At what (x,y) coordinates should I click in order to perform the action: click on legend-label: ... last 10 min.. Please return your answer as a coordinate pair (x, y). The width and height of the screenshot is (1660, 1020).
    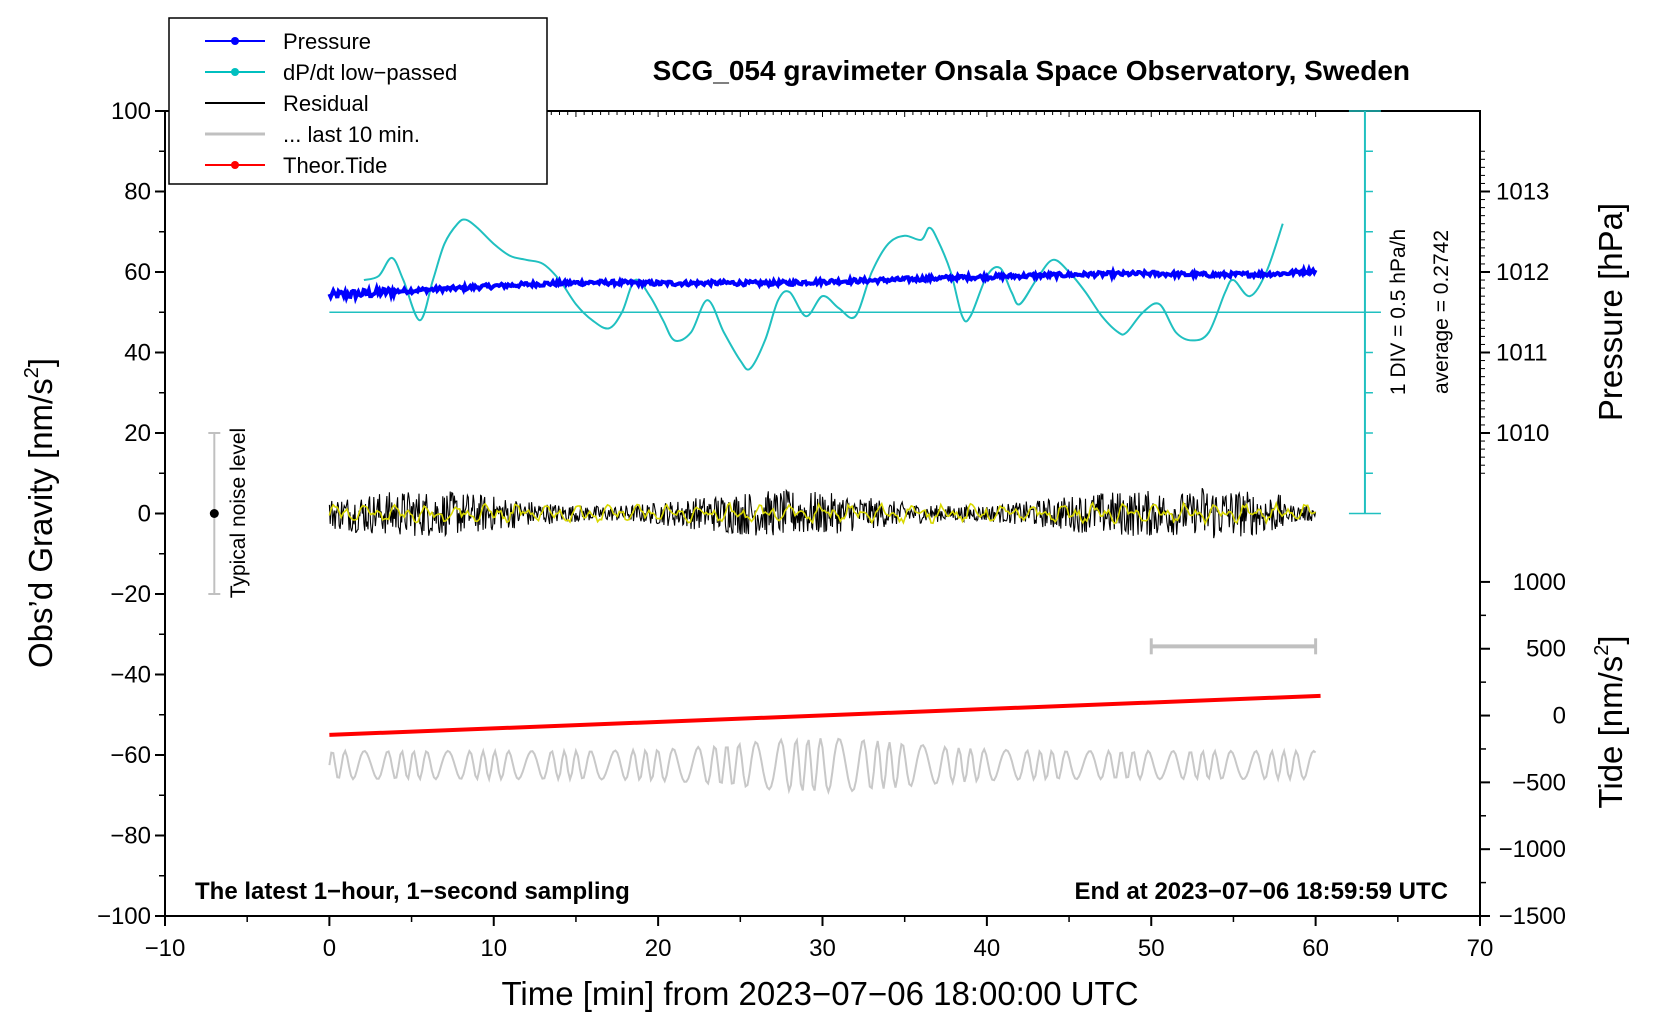
    Looking at the image, I should click on (351, 134).